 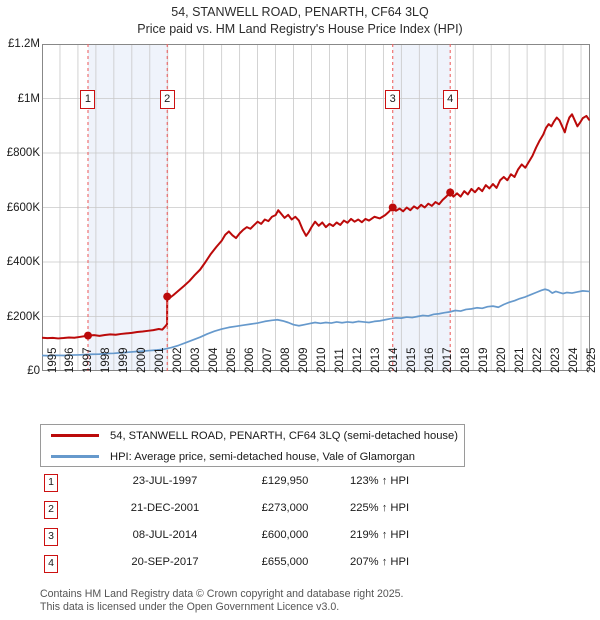 I want to click on transaction-date: 21-DEC-2001, so click(x=165, y=508).